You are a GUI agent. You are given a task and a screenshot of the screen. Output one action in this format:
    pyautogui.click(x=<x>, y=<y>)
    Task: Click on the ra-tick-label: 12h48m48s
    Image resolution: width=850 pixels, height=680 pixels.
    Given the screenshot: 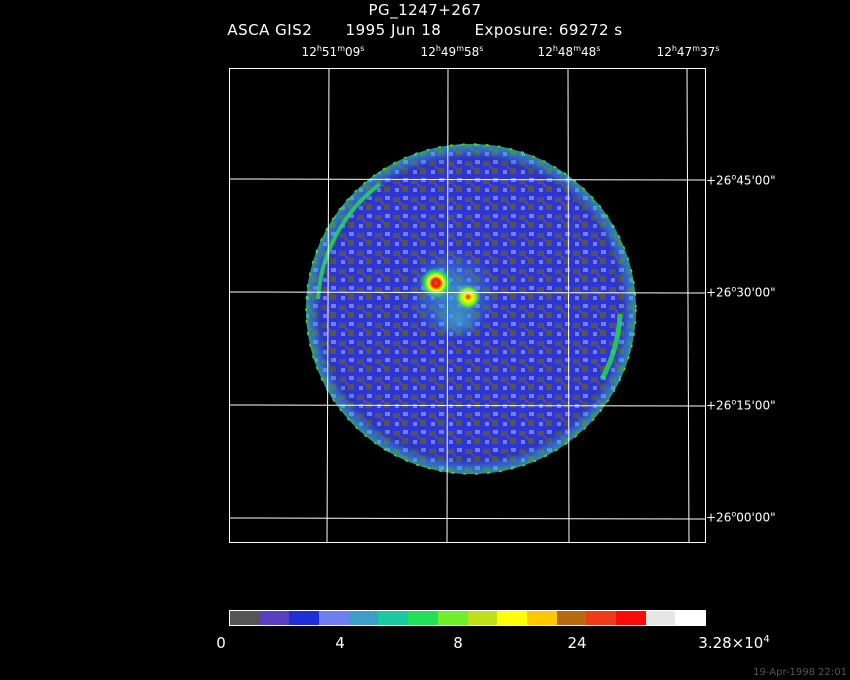 What is the action you would take?
    pyautogui.click(x=569, y=51)
    